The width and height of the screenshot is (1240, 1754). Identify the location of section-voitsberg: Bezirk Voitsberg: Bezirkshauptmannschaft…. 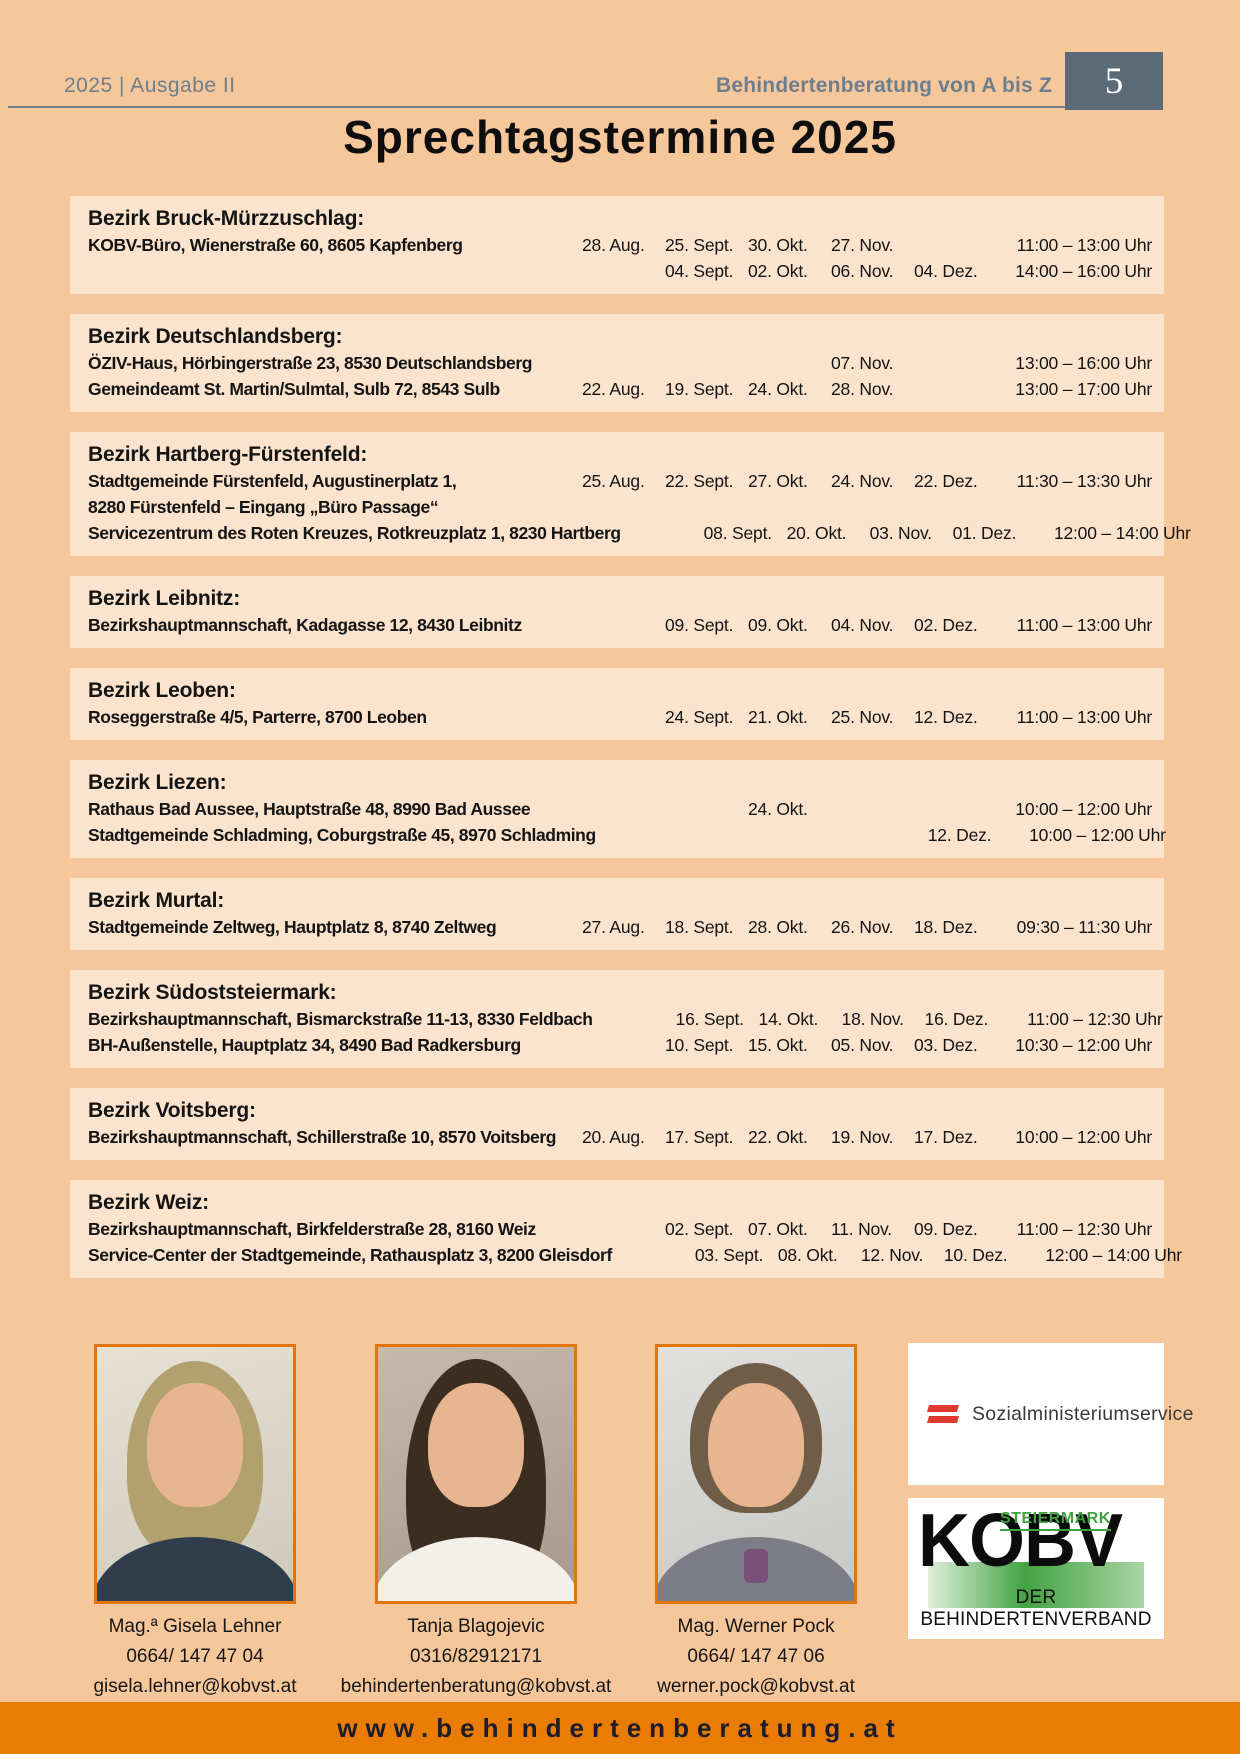
(617, 1124).